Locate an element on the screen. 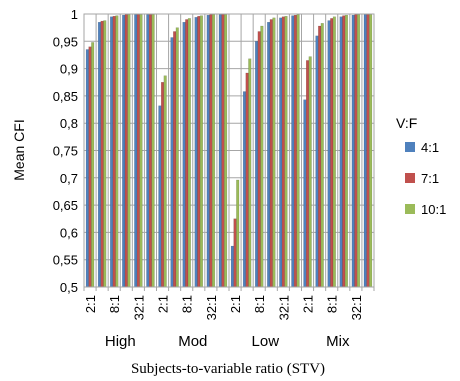  group-label: Mix is located at coordinates (338, 341).